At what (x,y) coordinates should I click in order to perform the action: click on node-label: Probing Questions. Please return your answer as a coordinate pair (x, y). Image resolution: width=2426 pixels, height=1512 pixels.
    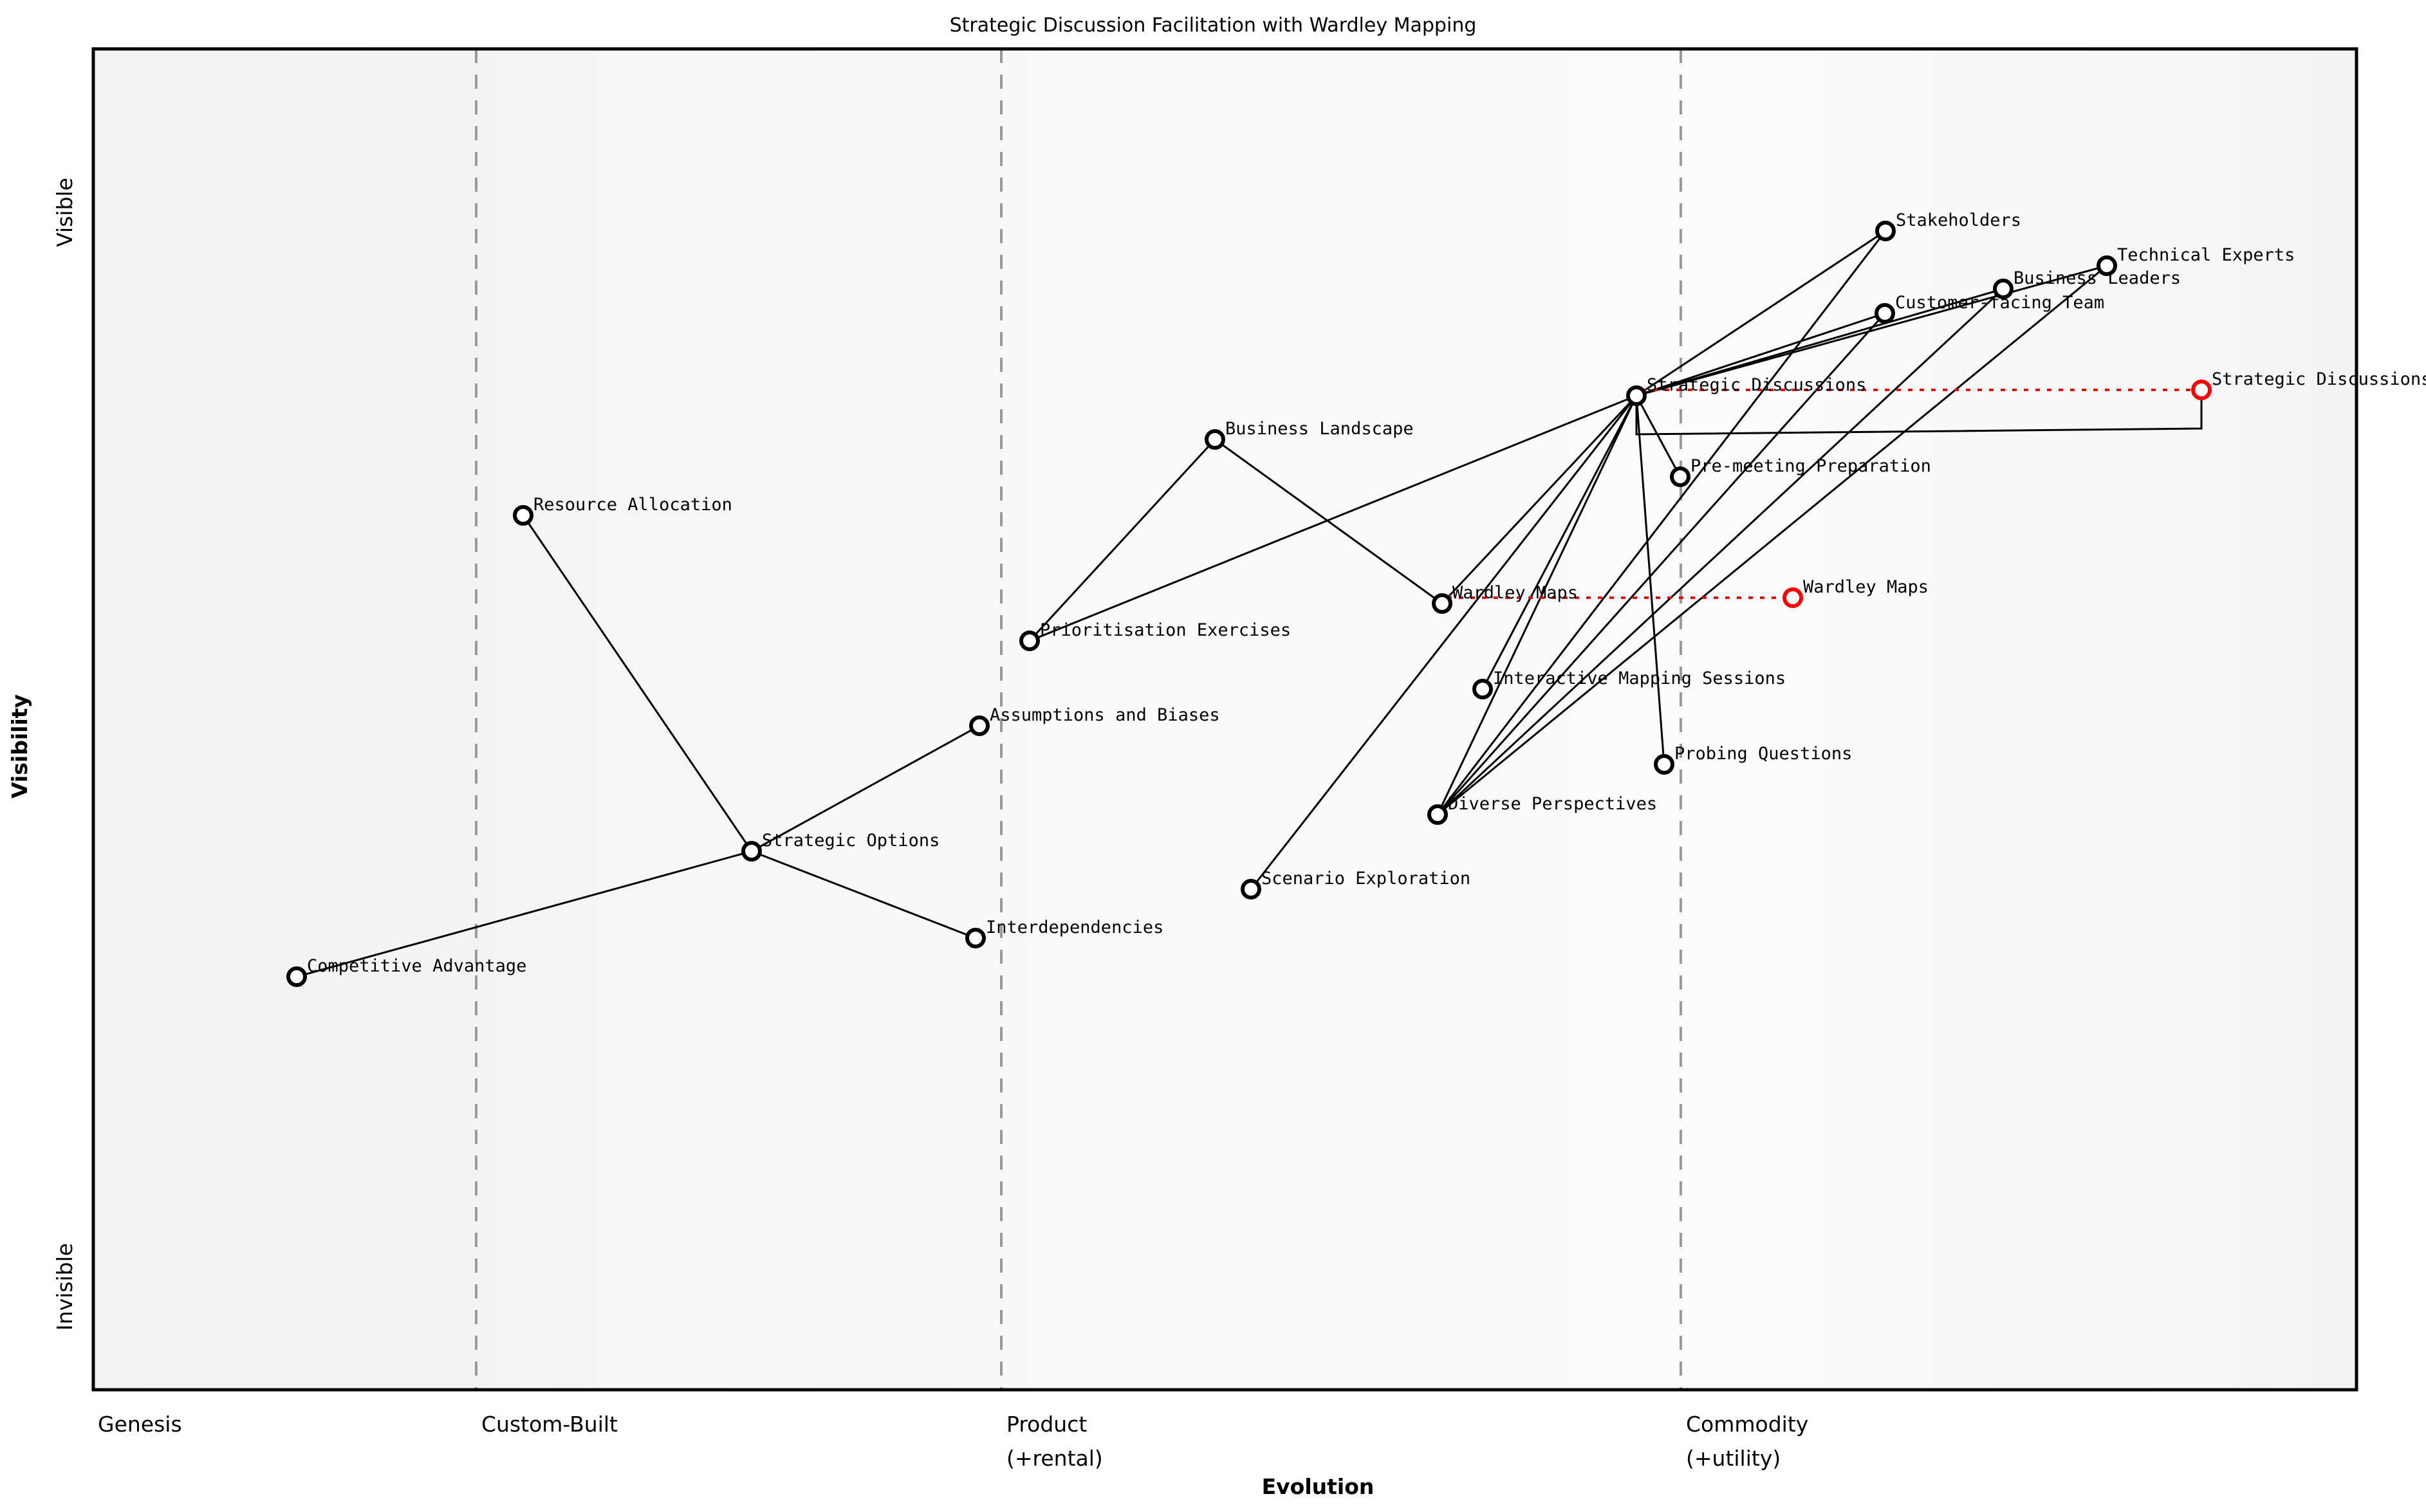
    Looking at the image, I should click on (1763, 754).